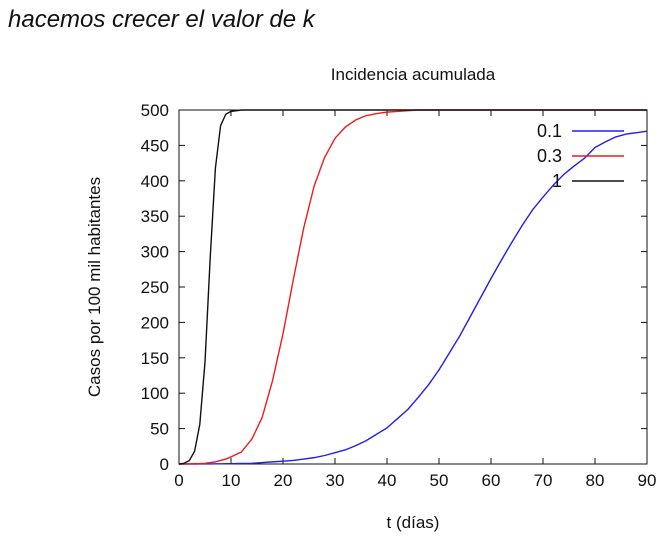  I want to click on x-tick-label: 90, so click(647, 480).